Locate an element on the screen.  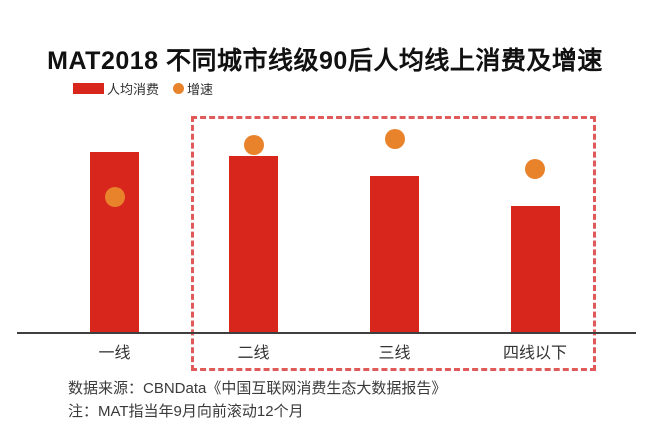
x-axis-label-3: 三线 is located at coordinates (394, 353).